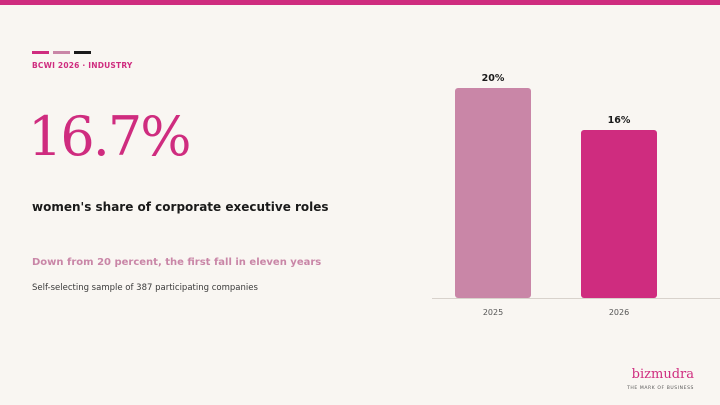 This screenshot has height=405, width=720. Describe the element at coordinates (493, 78) in the screenshot. I see `data-label-2025: 20%` at that location.